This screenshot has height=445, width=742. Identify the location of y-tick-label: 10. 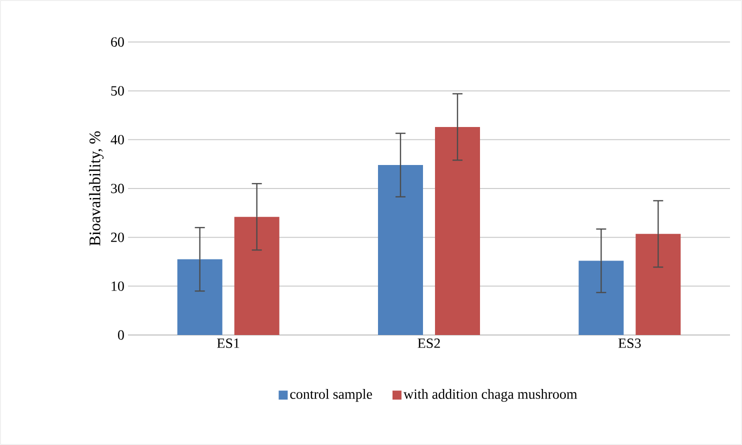
(118, 286).